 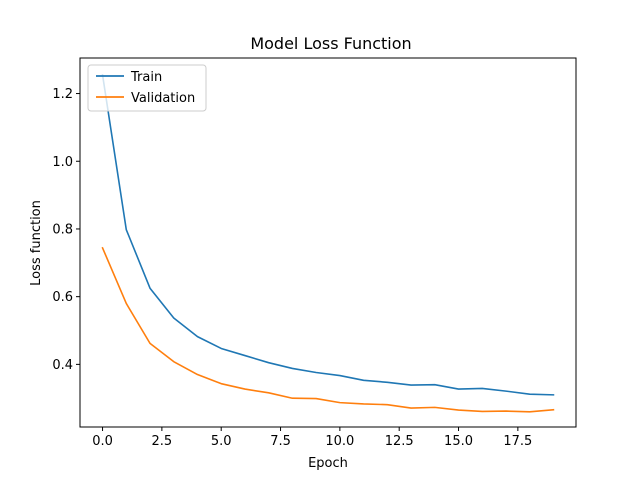 What do you see at coordinates (399, 441) in the screenshot?
I see `x-tick-label: 12.5` at bounding box center [399, 441].